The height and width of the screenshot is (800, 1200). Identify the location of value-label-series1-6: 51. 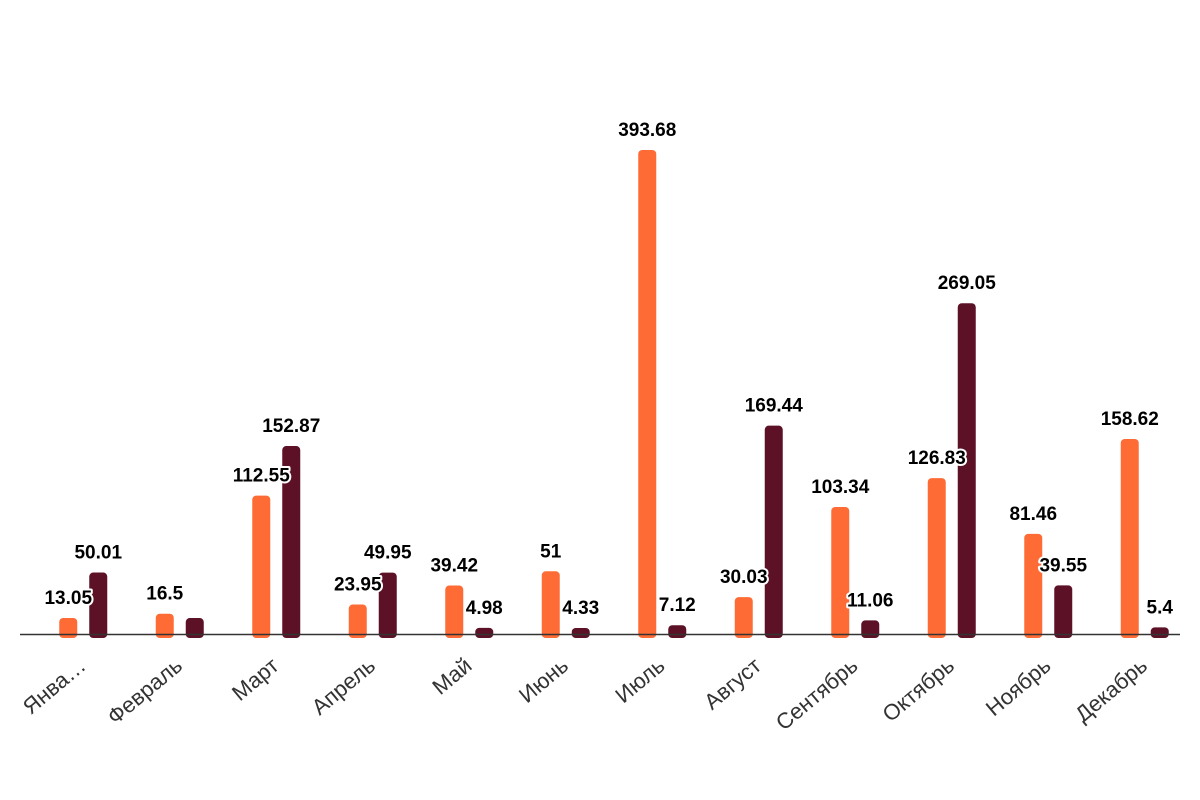
(551, 551).